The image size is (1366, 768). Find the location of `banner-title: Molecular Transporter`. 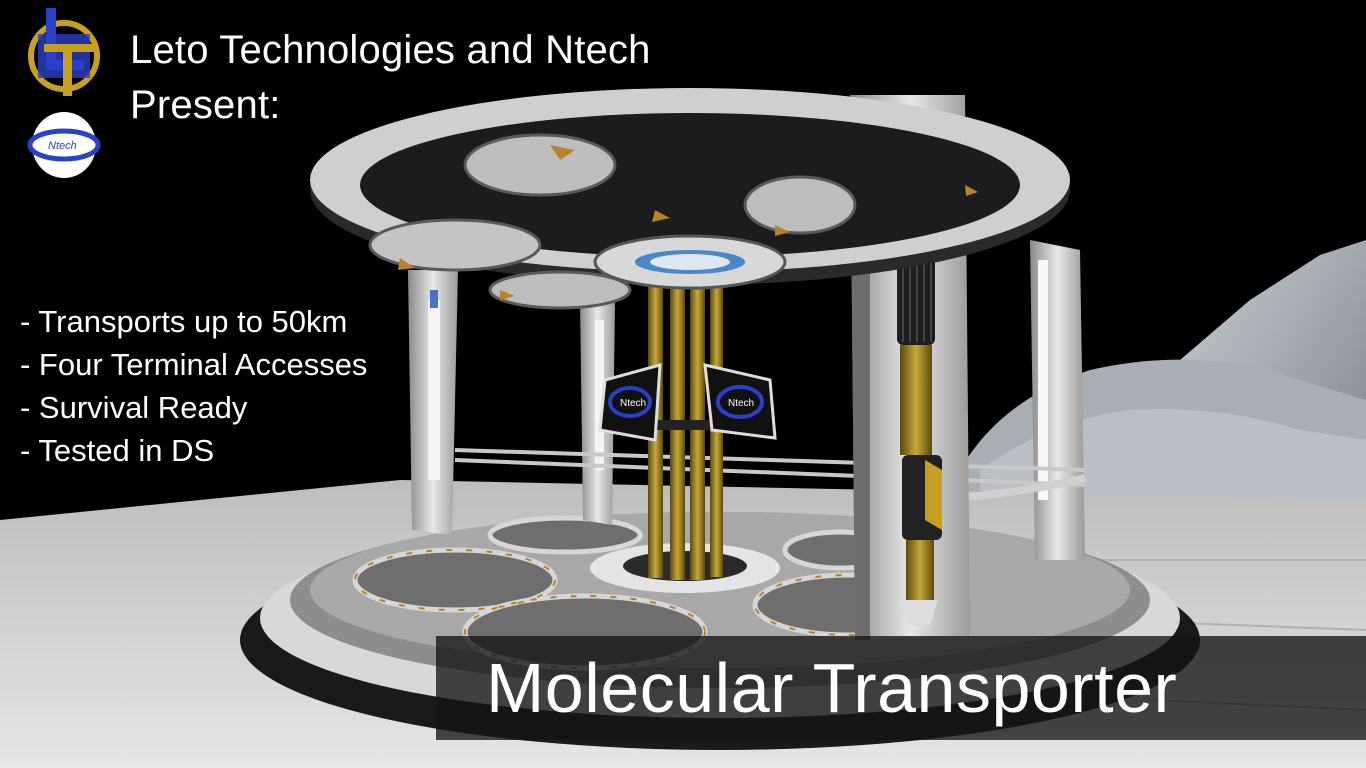

banner-title: Molecular Transporter is located at coordinates (832, 688).